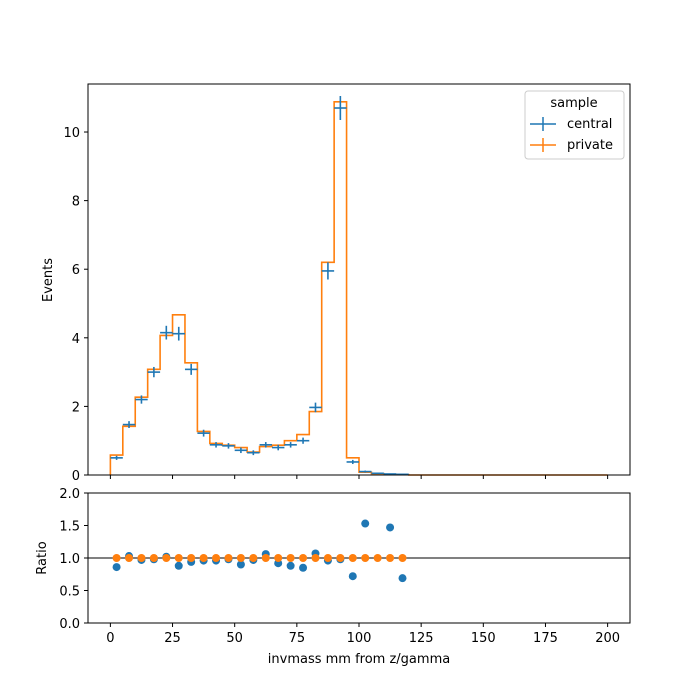 The width and height of the screenshot is (700, 700). What do you see at coordinates (359, 477) in the screenshot?
I see `main-x-axis` at bounding box center [359, 477].